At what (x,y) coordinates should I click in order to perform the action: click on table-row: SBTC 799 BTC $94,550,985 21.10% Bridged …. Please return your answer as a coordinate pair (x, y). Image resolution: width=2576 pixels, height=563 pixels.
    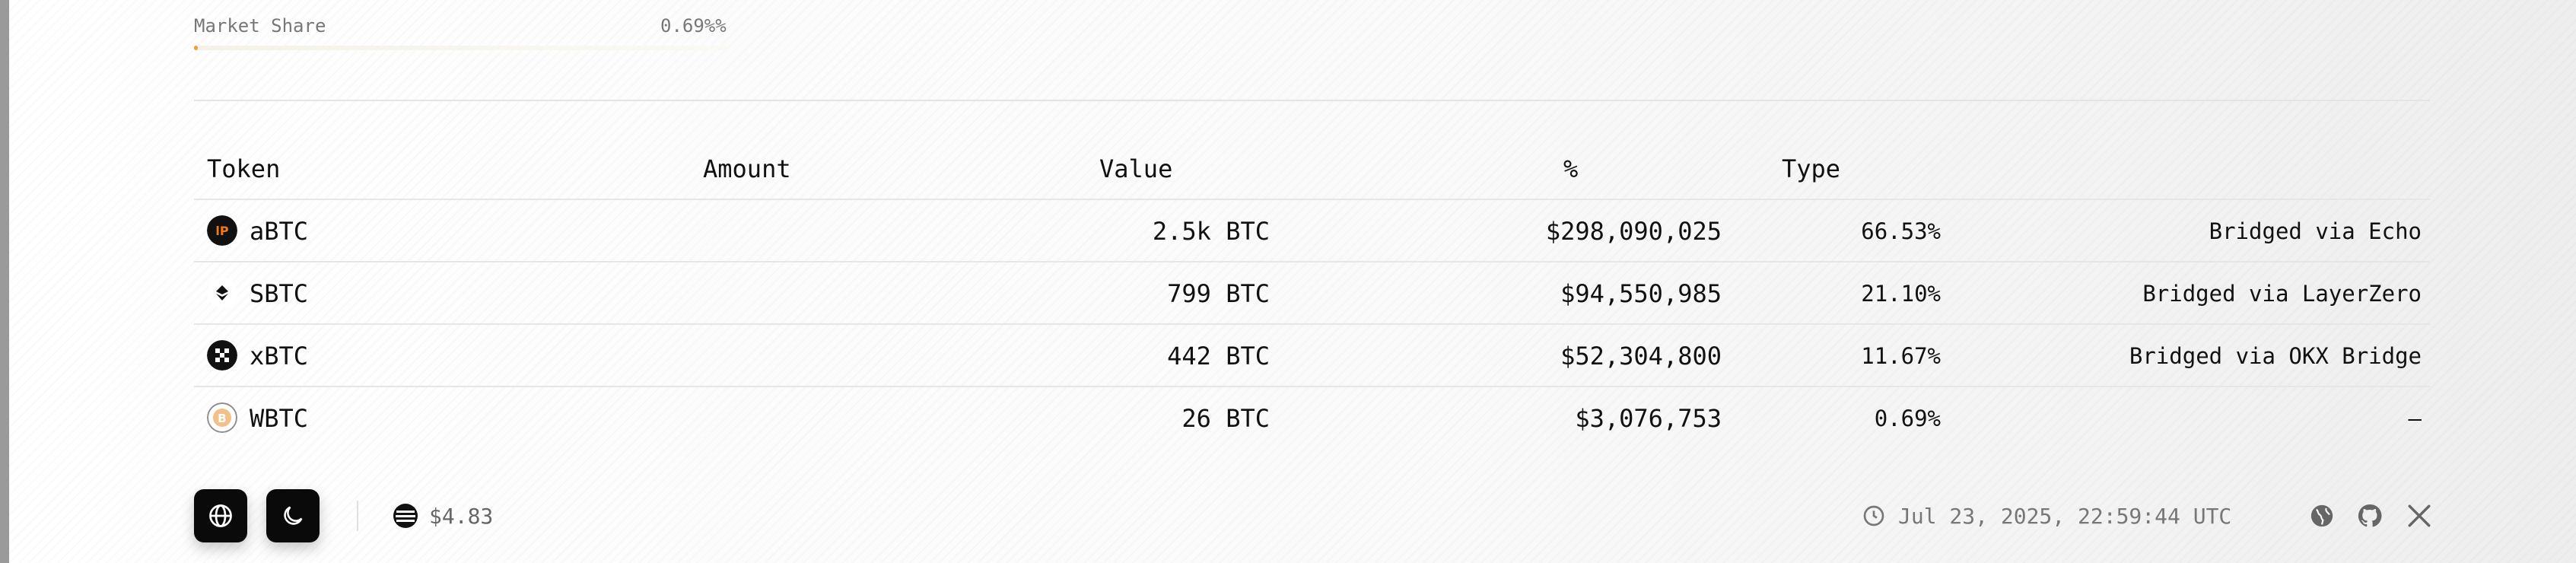
    Looking at the image, I should click on (1312, 293).